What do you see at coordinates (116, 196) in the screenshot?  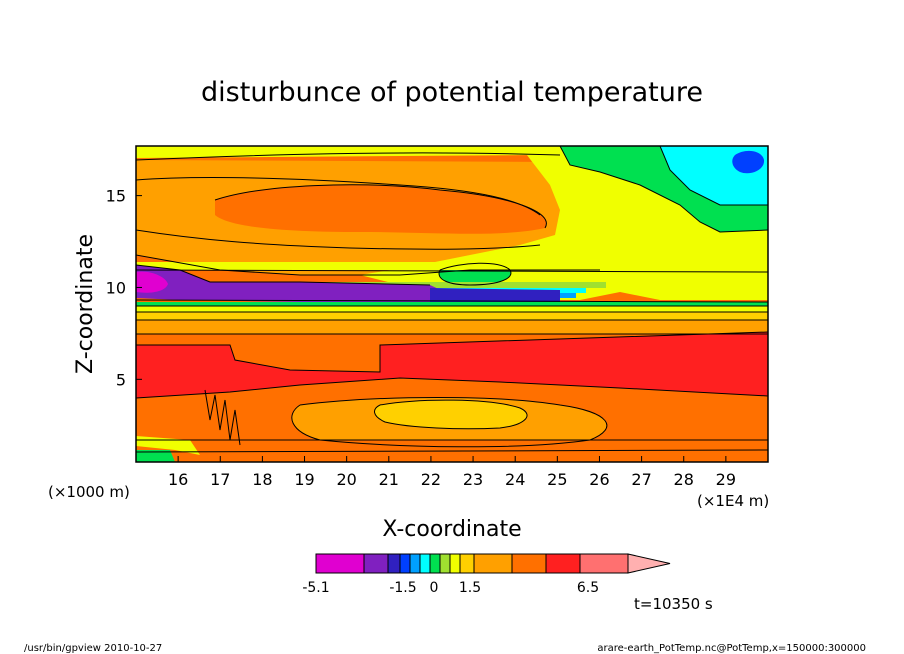 I see `y-tick-label: 15` at bounding box center [116, 196].